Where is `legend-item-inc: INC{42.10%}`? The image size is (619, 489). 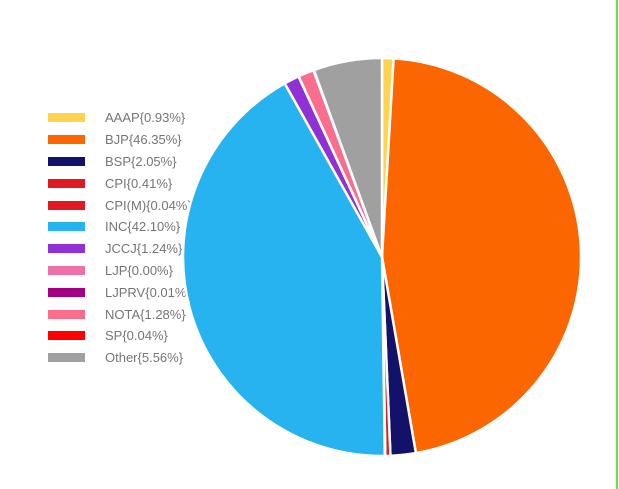 legend-item-inc: INC{42.10%} is located at coordinates (120, 227).